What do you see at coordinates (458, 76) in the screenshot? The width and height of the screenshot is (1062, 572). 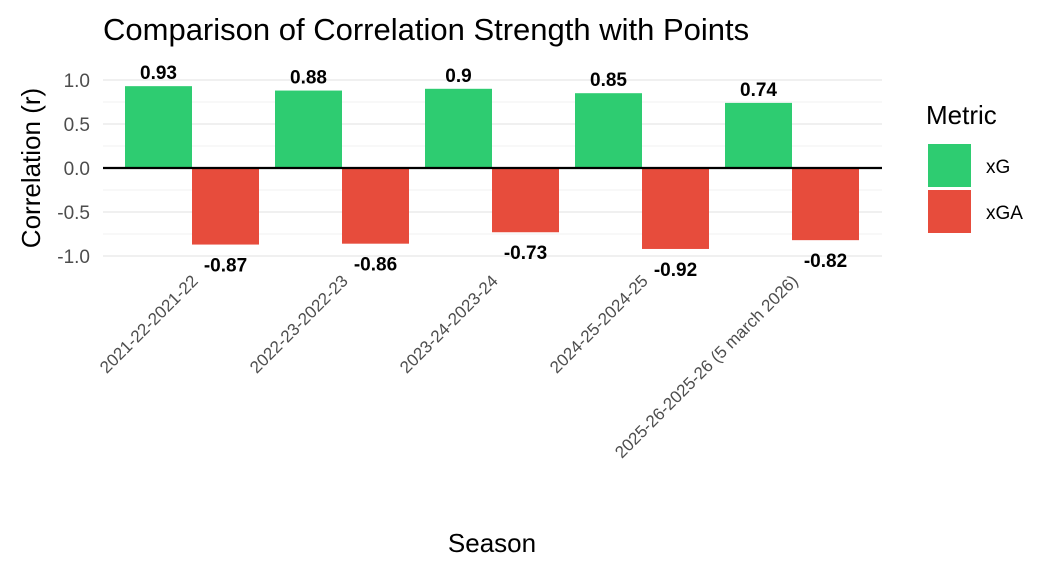 I see `data-label-xg: 0.9` at bounding box center [458, 76].